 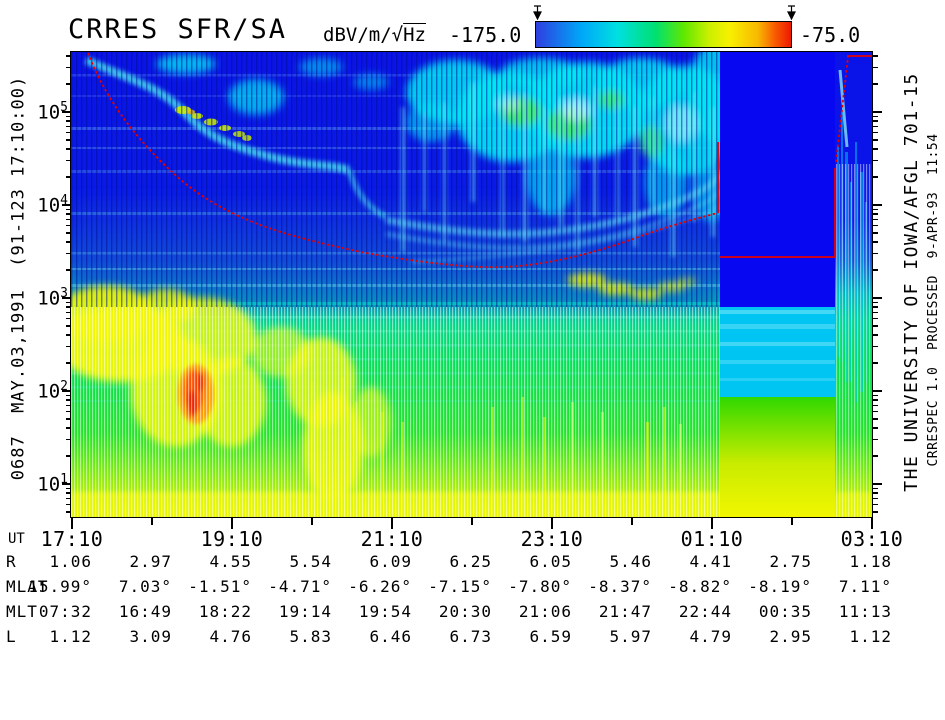 What do you see at coordinates (27, 586) in the screenshot?
I see `row-label-mlat: MLAT` at bounding box center [27, 586].